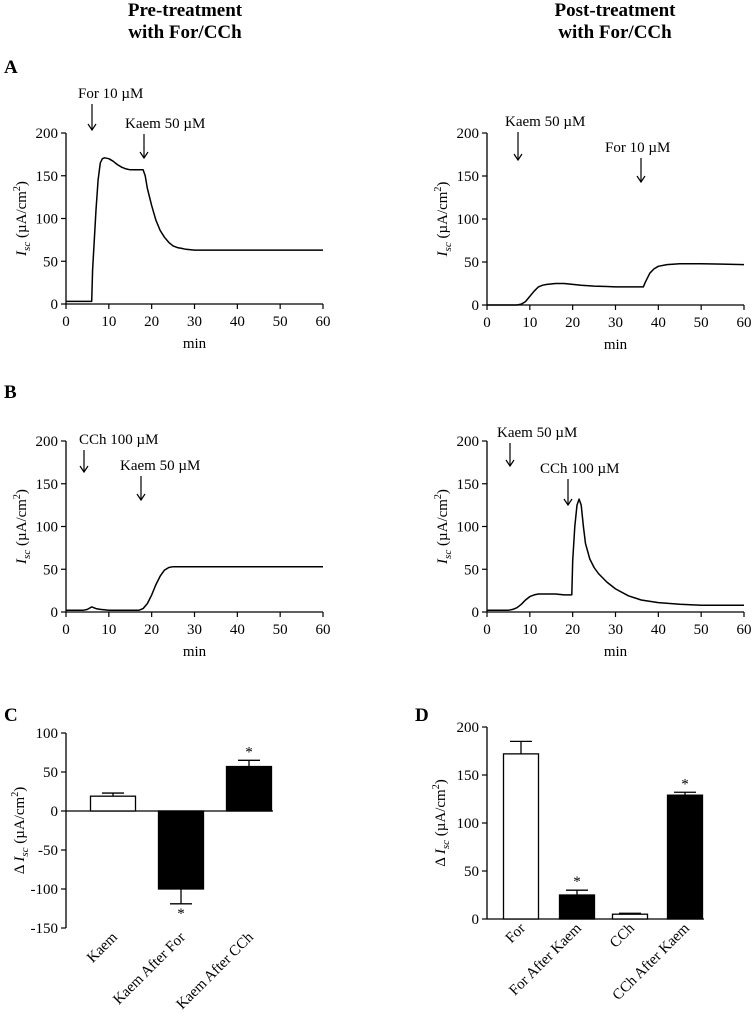  What do you see at coordinates (11, 67) in the screenshot?
I see `panel-label-a: A` at bounding box center [11, 67].